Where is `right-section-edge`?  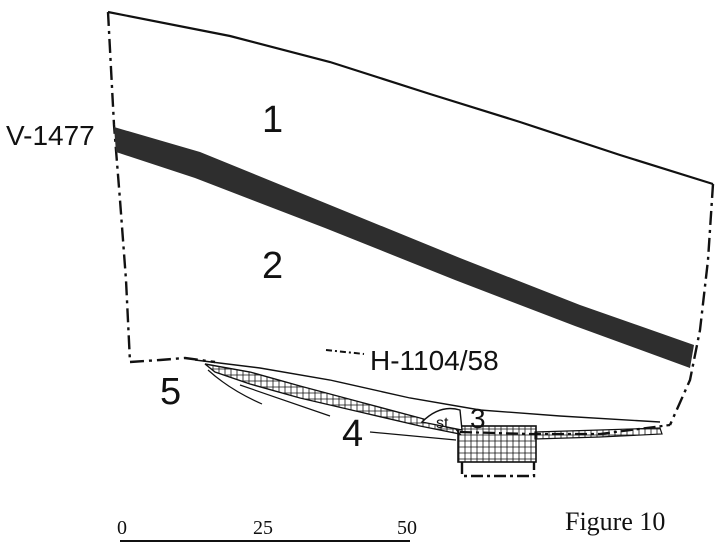 right-section-edge is located at coordinates (691, 304).